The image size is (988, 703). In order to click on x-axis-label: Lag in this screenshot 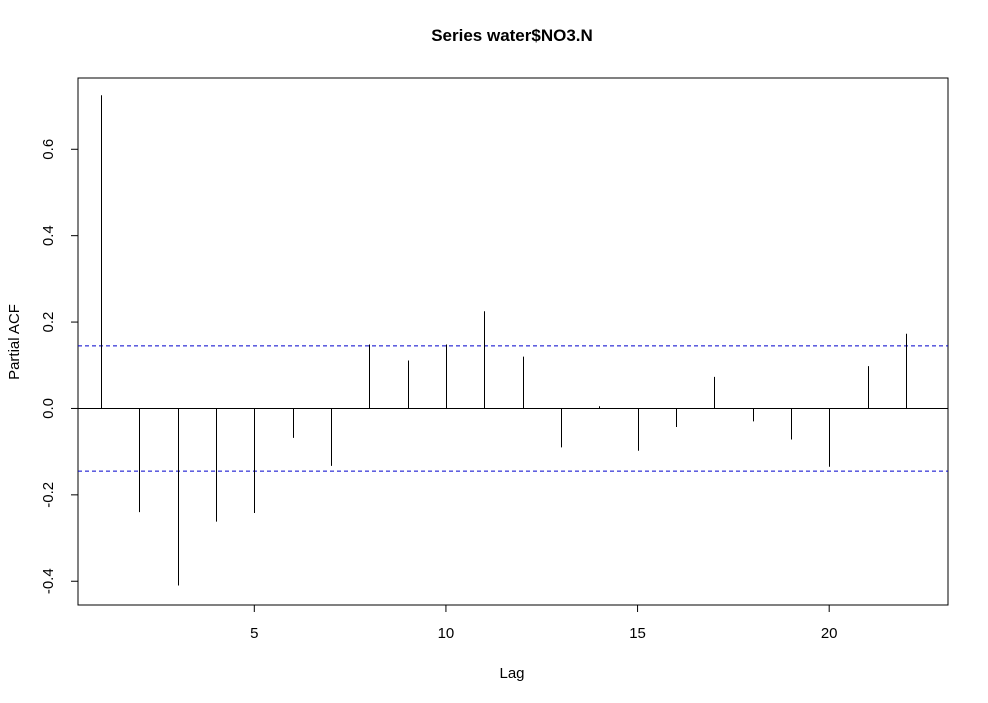, I will do `click(511, 673)`.